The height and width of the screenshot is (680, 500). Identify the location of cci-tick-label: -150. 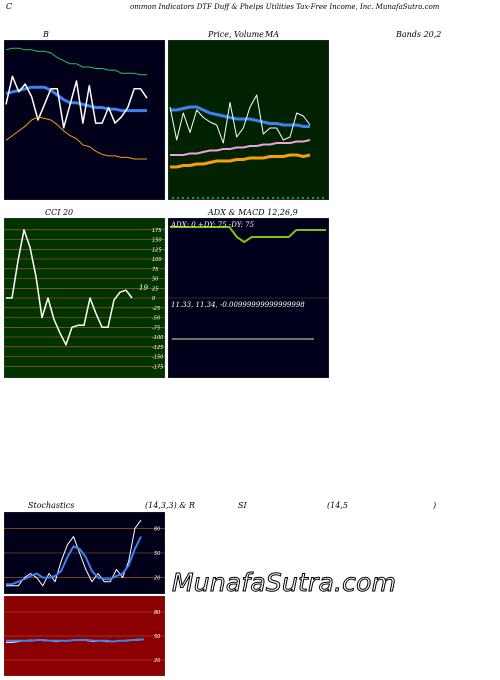
(157, 358).